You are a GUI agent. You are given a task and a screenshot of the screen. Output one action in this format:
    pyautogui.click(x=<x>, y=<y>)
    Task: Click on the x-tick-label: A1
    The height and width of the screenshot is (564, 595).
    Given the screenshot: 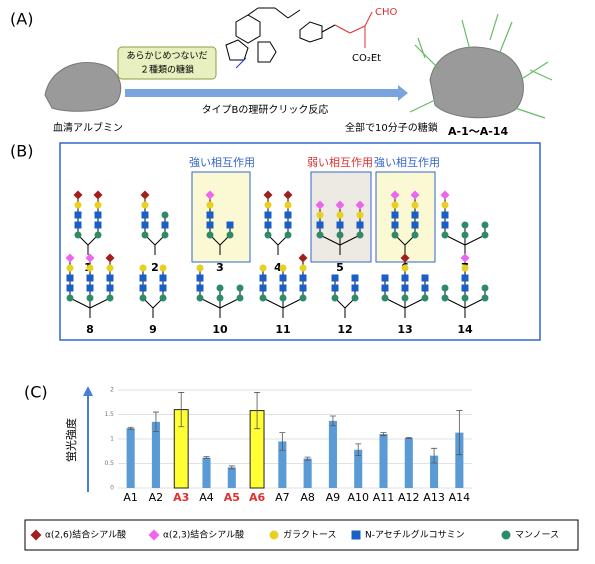 What is the action you would take?
    pyautogui.click(x=130, y=497)
    